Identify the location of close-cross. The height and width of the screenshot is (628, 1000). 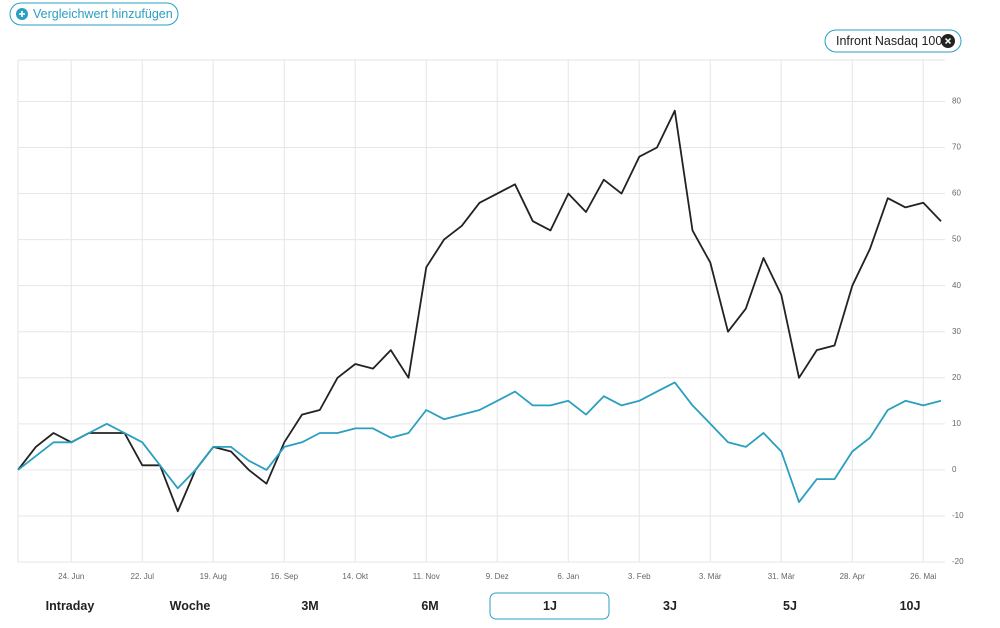
(948, 41).